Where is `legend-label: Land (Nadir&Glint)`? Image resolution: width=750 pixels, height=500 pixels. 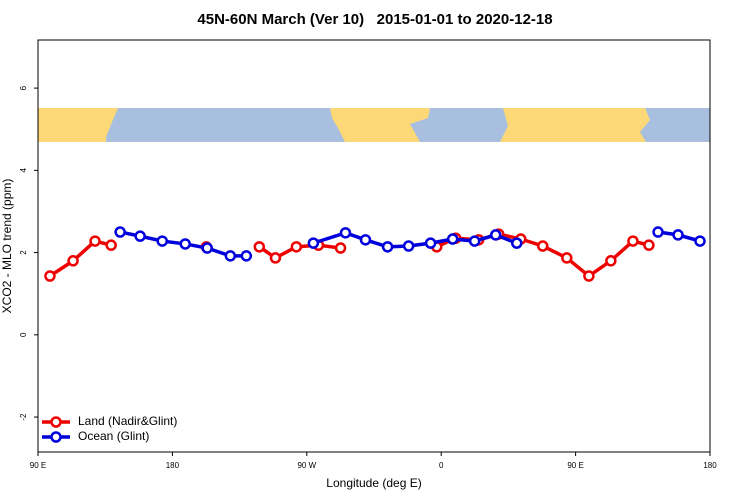
legend-label: Land (Nadir&Glint) is located at coordinates (127, 421).